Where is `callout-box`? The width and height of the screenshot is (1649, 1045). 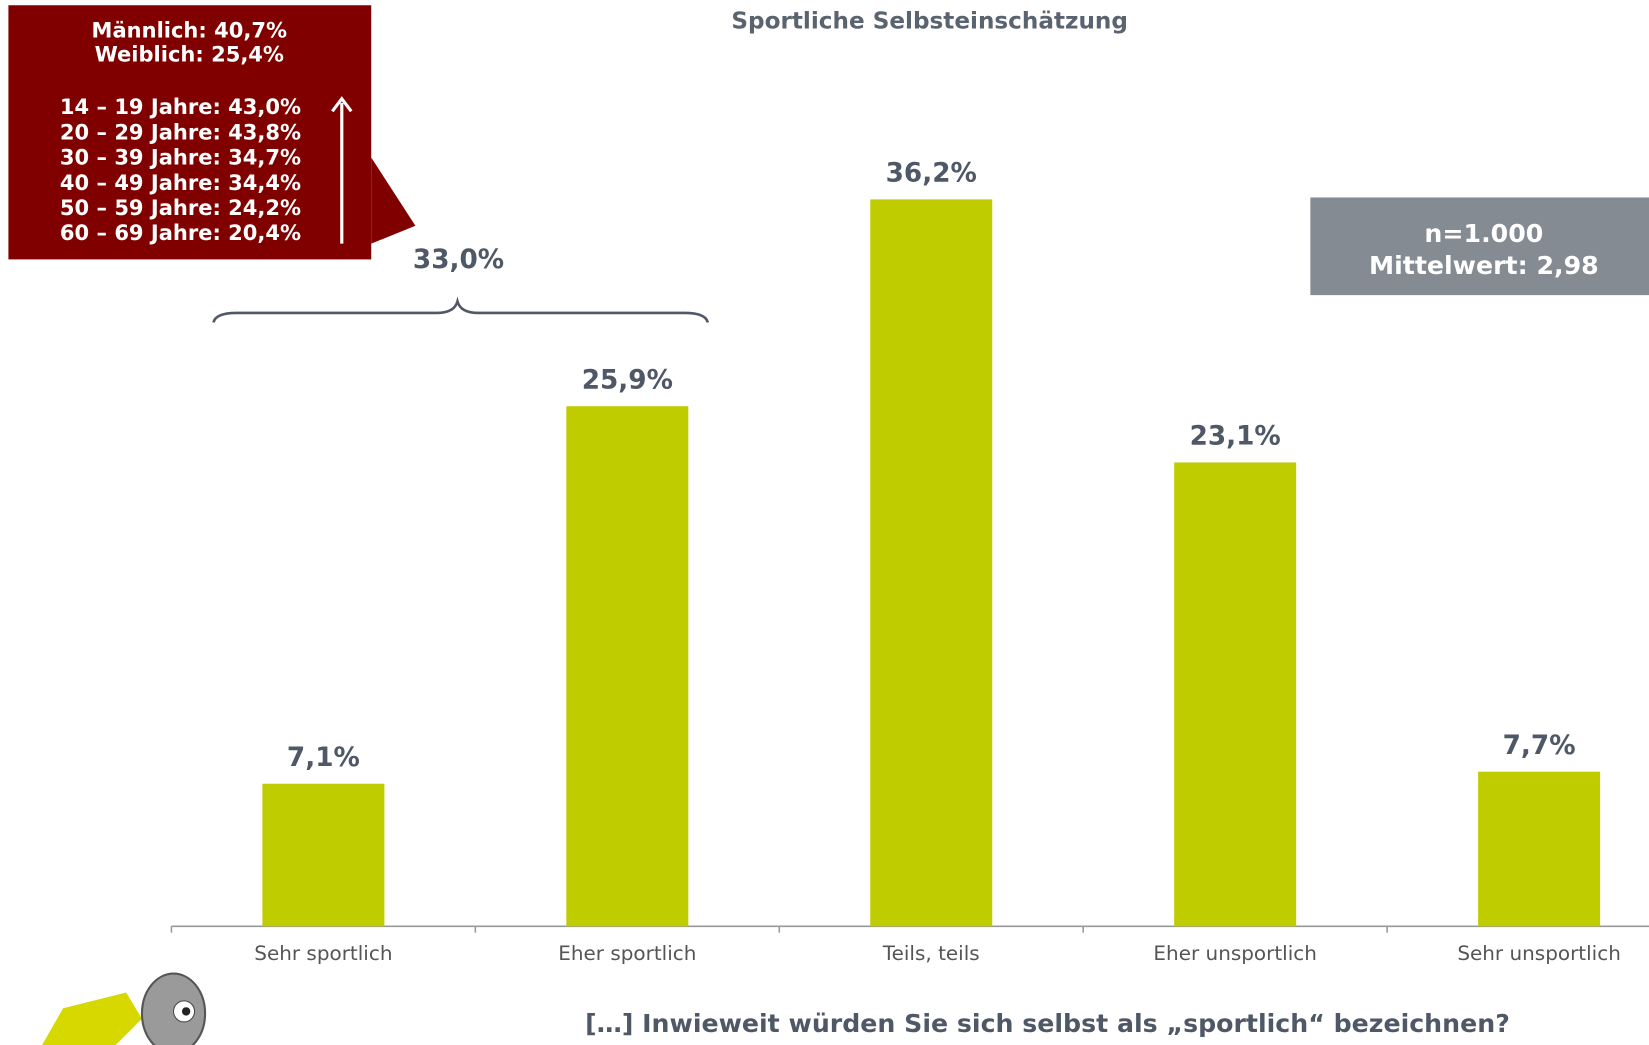
callout-box is located at coordinates (190, 132).